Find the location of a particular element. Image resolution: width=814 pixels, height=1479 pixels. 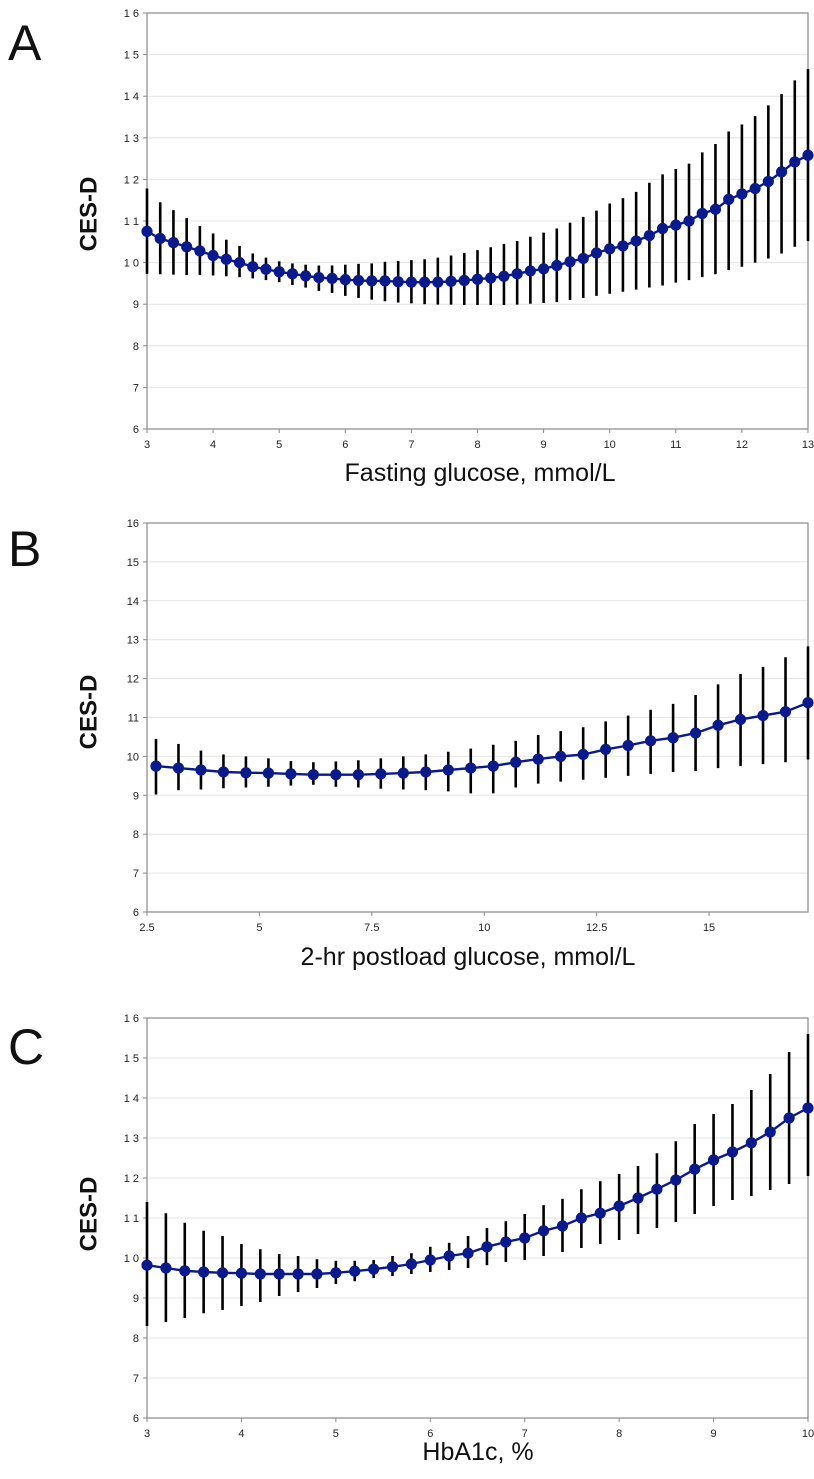

y-tick-label: 16 is located at coordinates (133, 524).